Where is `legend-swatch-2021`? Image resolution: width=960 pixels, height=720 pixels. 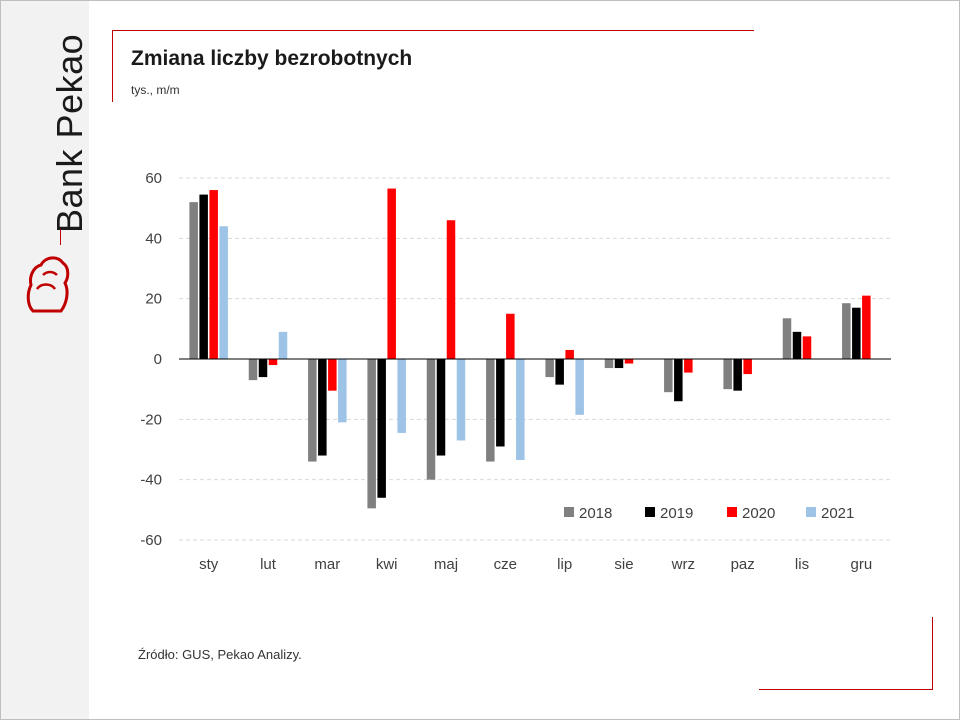
legend-swatch-2021 is located at coordinates (811, 512).